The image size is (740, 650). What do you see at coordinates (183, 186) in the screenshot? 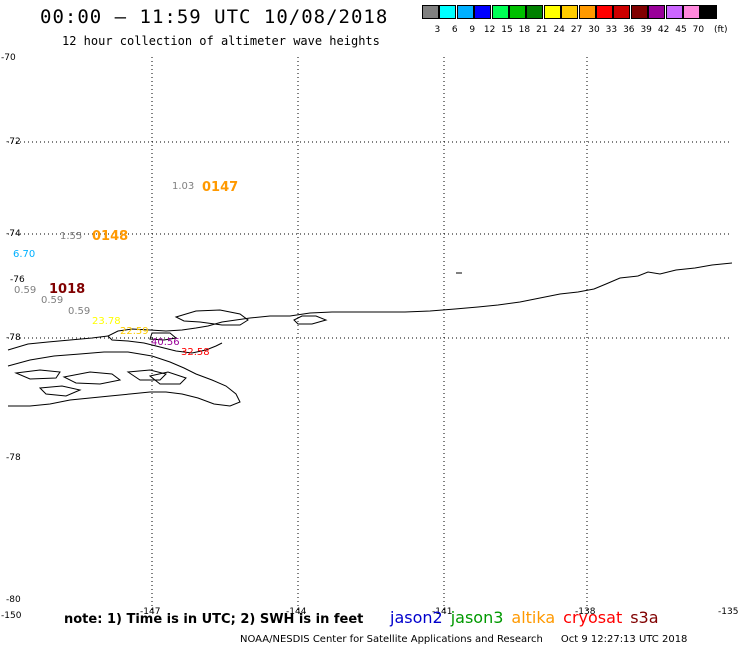
I see `wave-height-value: 1.03` at bounding box center [183, 186].